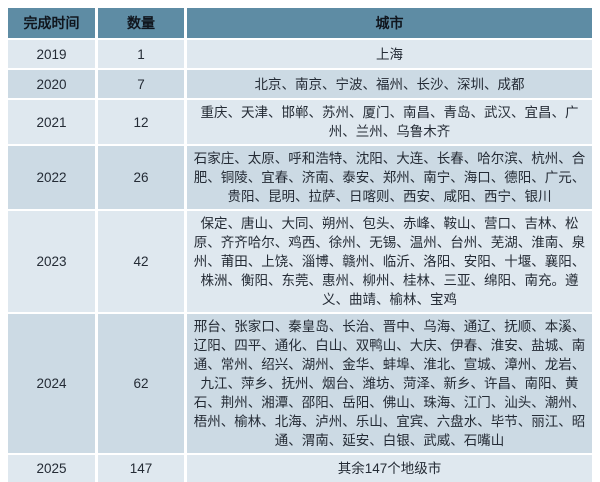  What do you see at coordinates (51, 383) in the screenshot?
I see `year-cell: 2024` at bounding box center [51, 383].